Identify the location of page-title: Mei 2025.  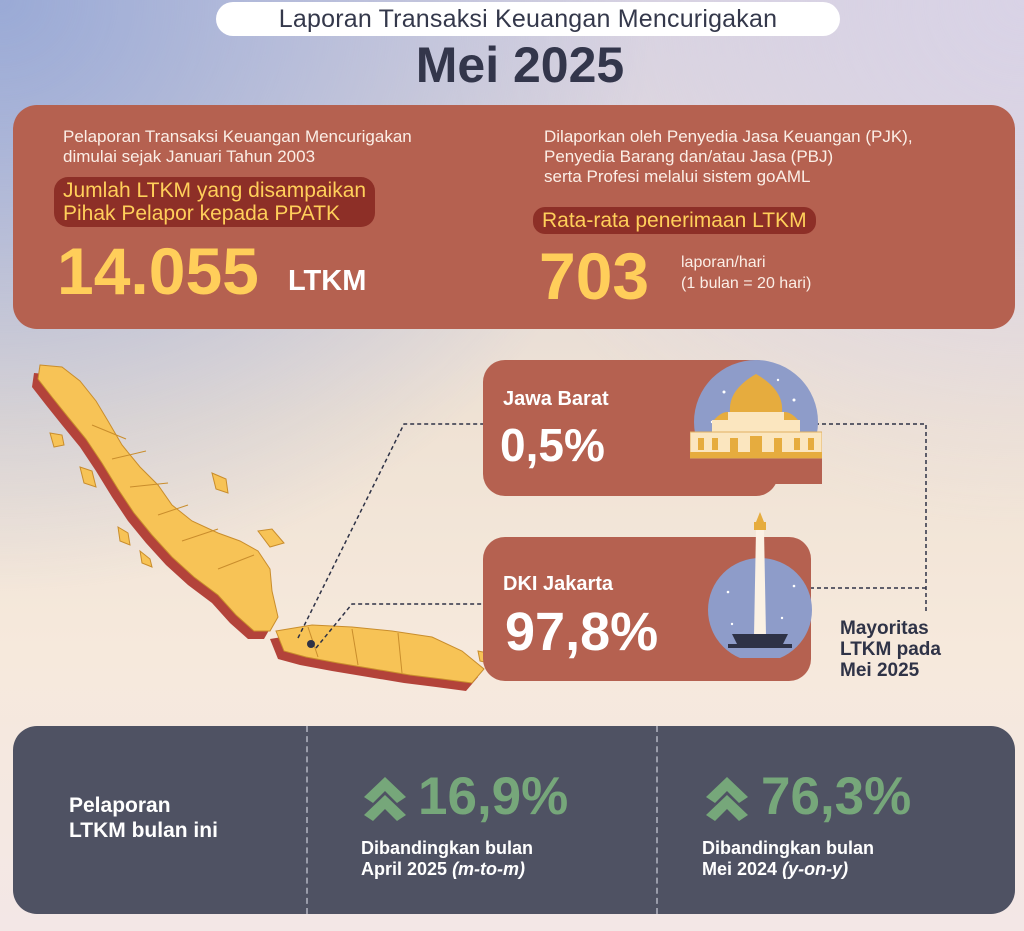
(520, 65).